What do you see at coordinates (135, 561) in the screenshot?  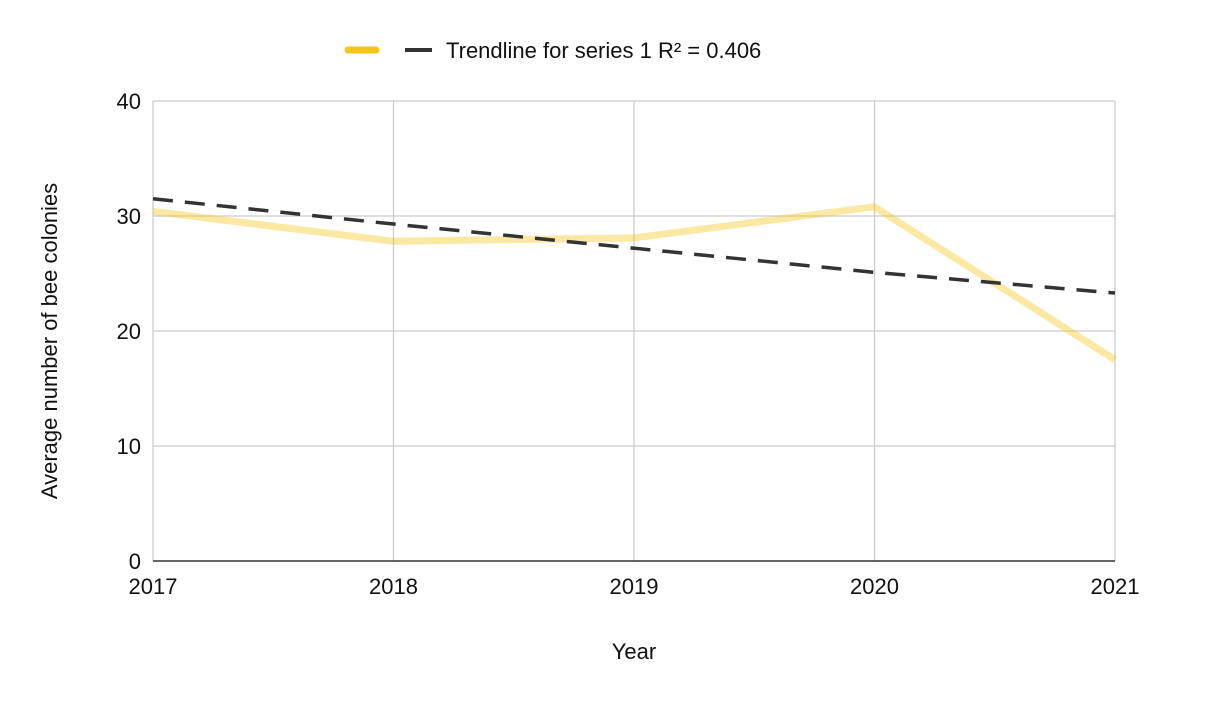 I see `y-tick-label: 0` at bounding box center [135, 561].